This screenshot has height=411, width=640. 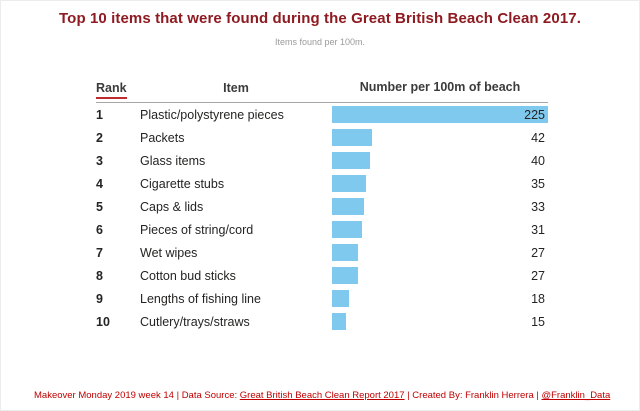 I want to click on table-row: 7 Wet wipes 27, so click(x=322, y=252).